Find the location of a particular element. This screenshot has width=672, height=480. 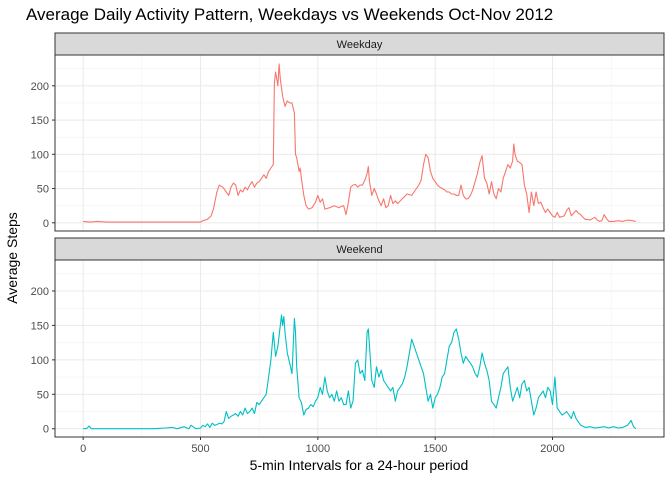

facet-strip-label: Weekday is located at coordinates (360, 45).